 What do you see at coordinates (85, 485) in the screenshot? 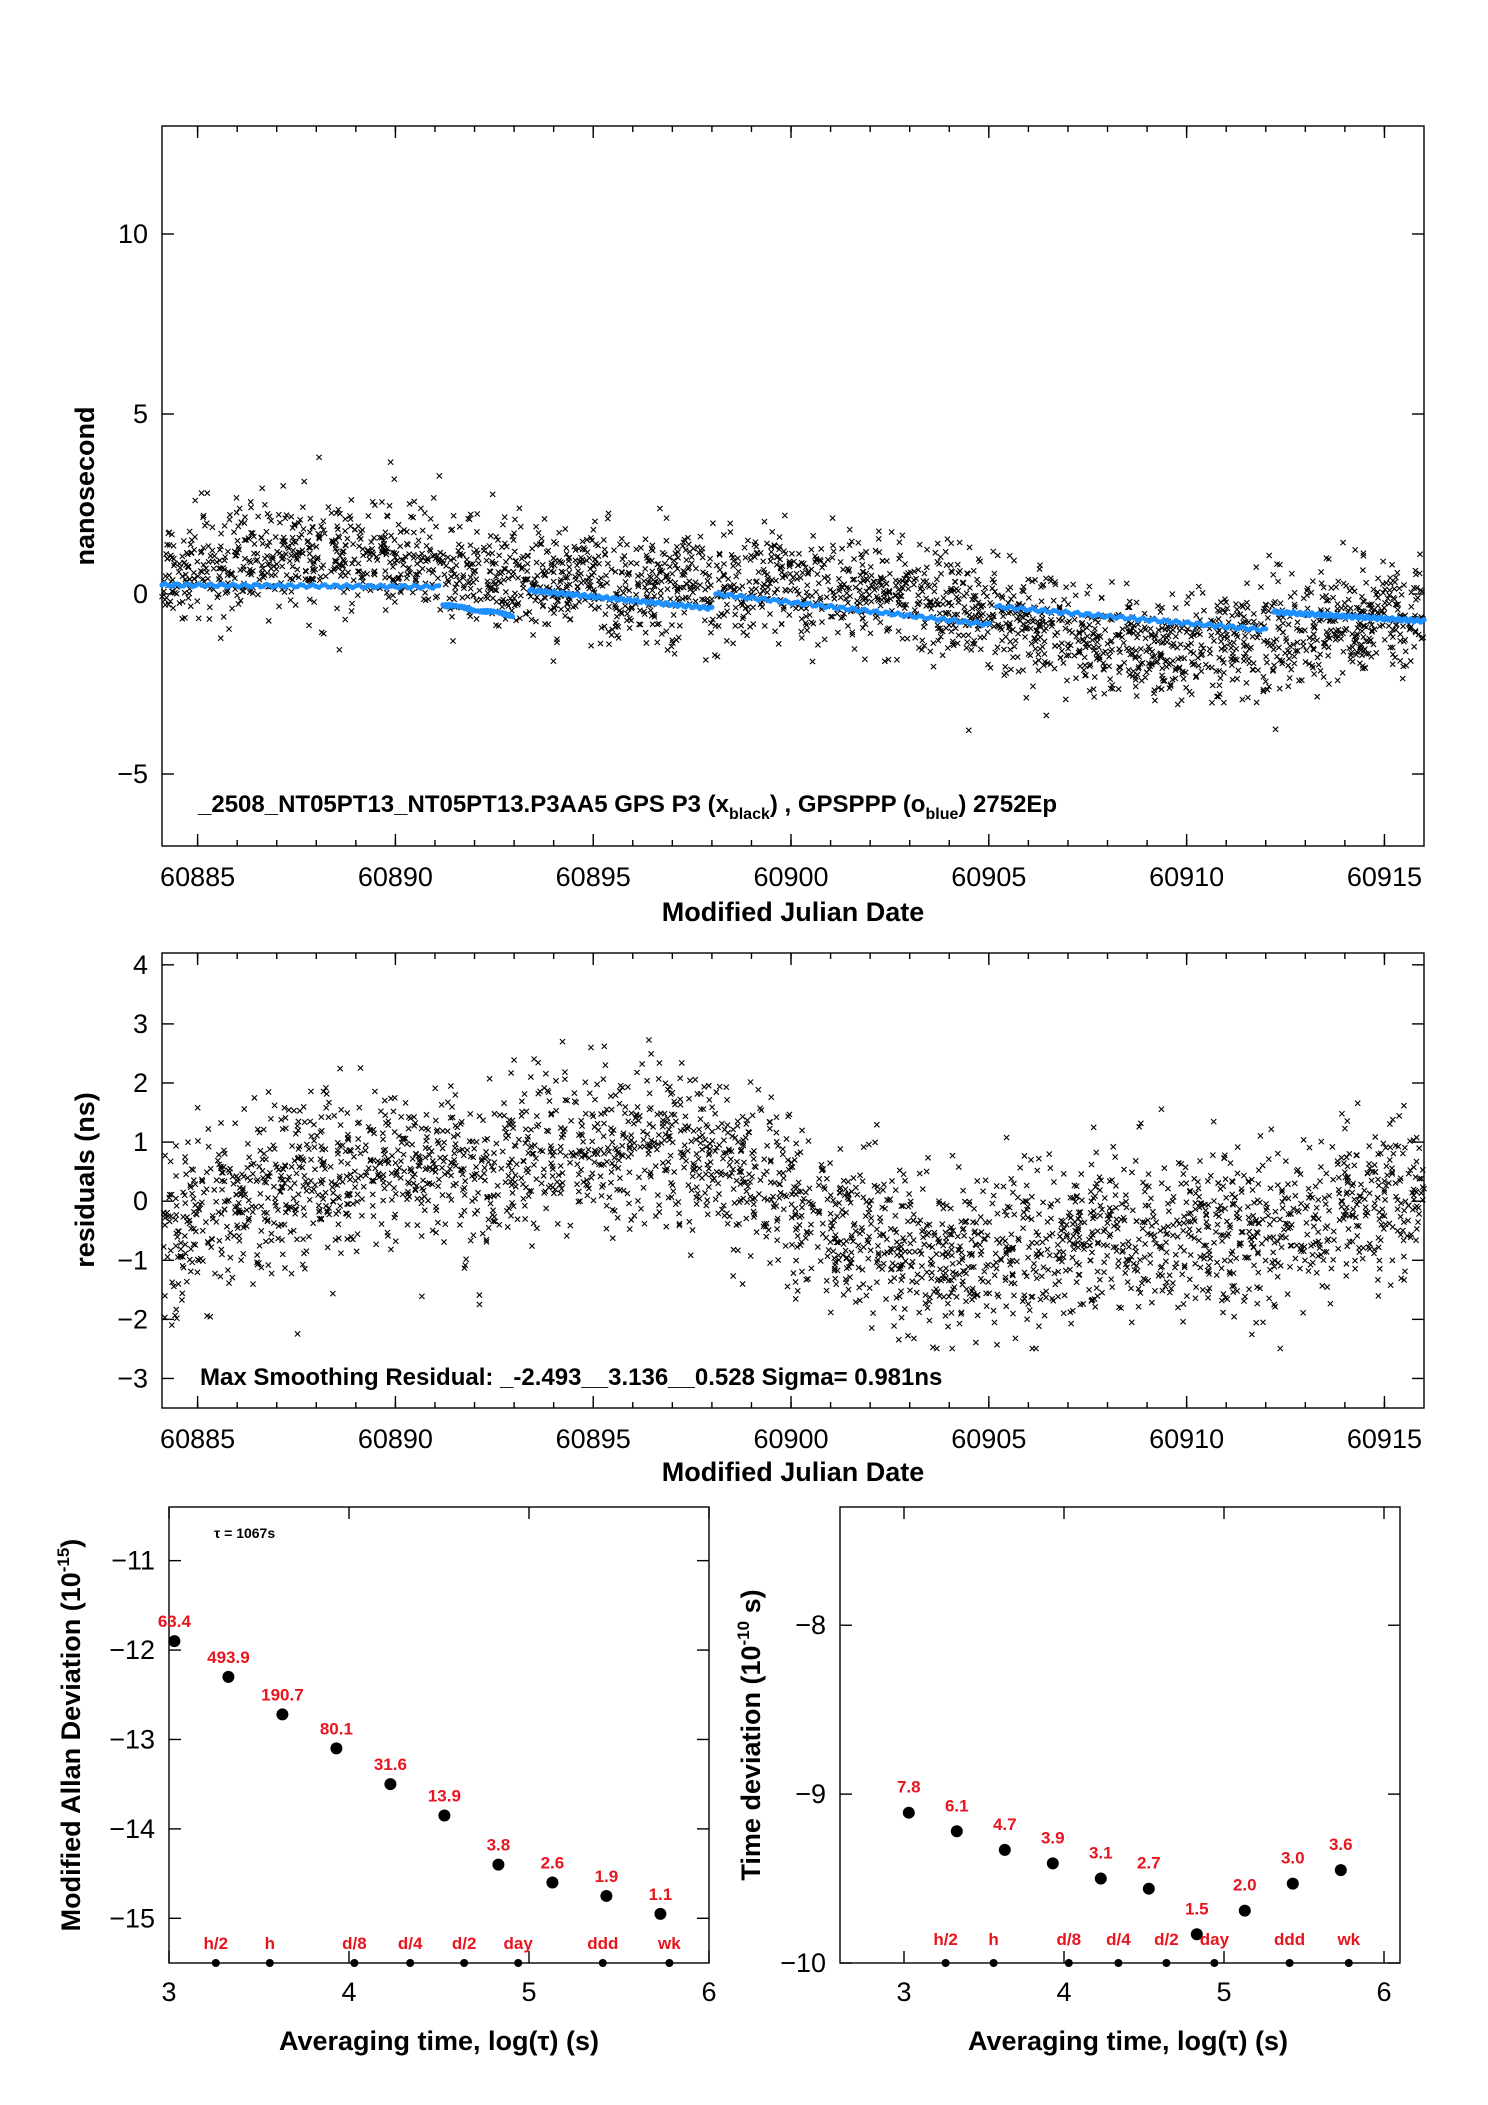
I see `top-y-axis-label: nanosecond` at bounding box center [85, 485].